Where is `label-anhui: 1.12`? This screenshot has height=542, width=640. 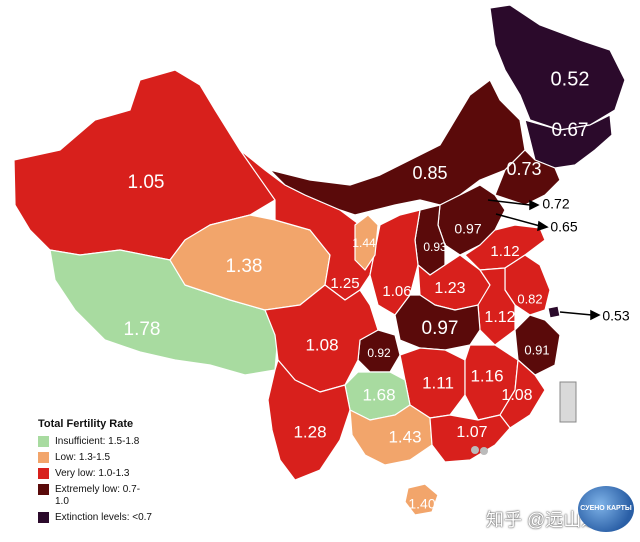
label-anhui: 1.12 is located at coordinates (499, 317).